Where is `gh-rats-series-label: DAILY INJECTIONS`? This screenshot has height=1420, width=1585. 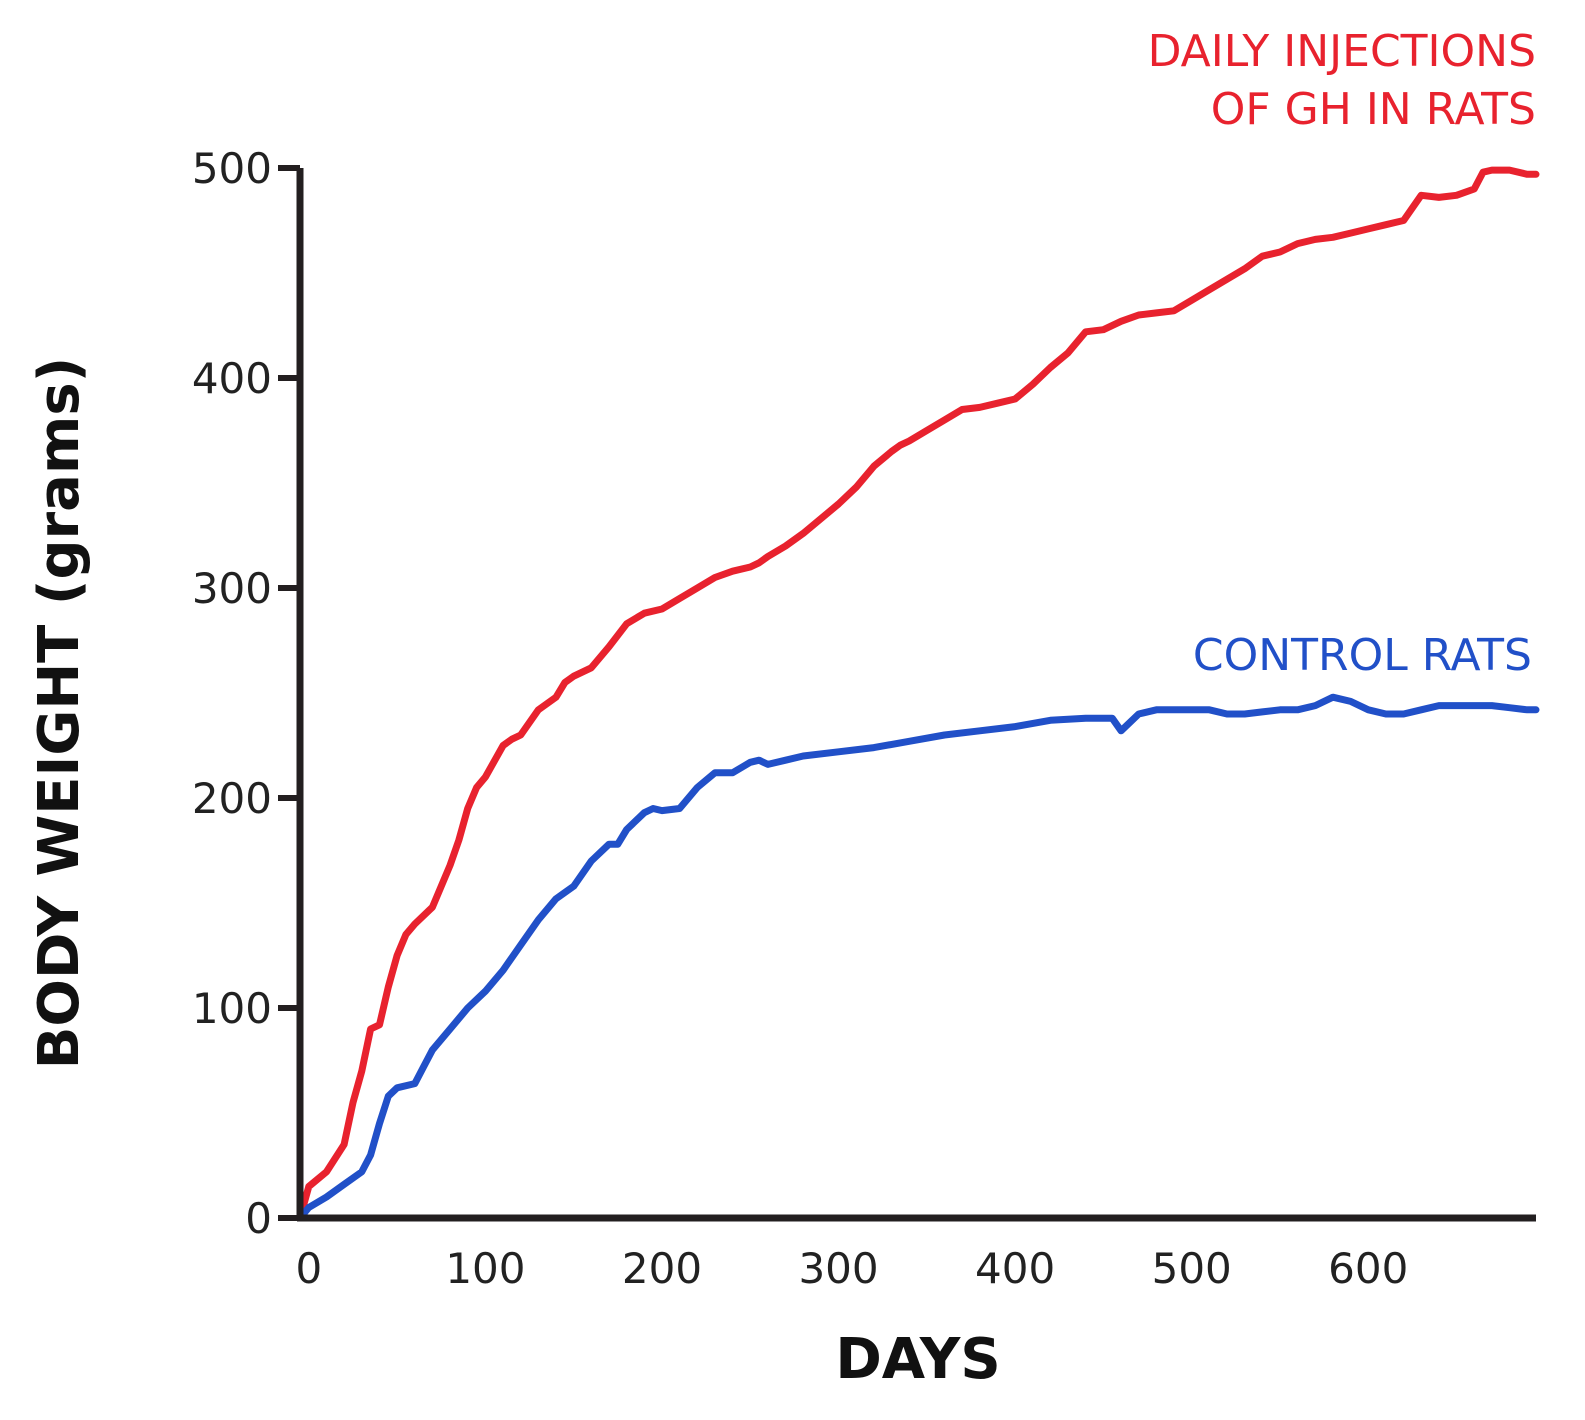
gh-rats-series-label: DAILY INJECTIONS is located at coordinates (1342, 51).